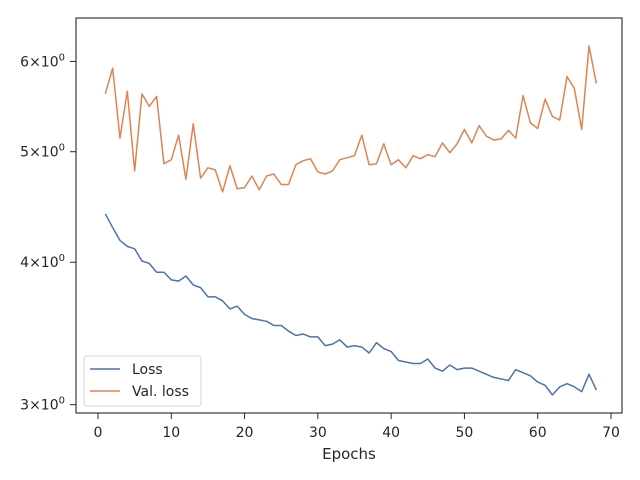  I want to click on x-axis-label: Epochs, so click(349, 454).